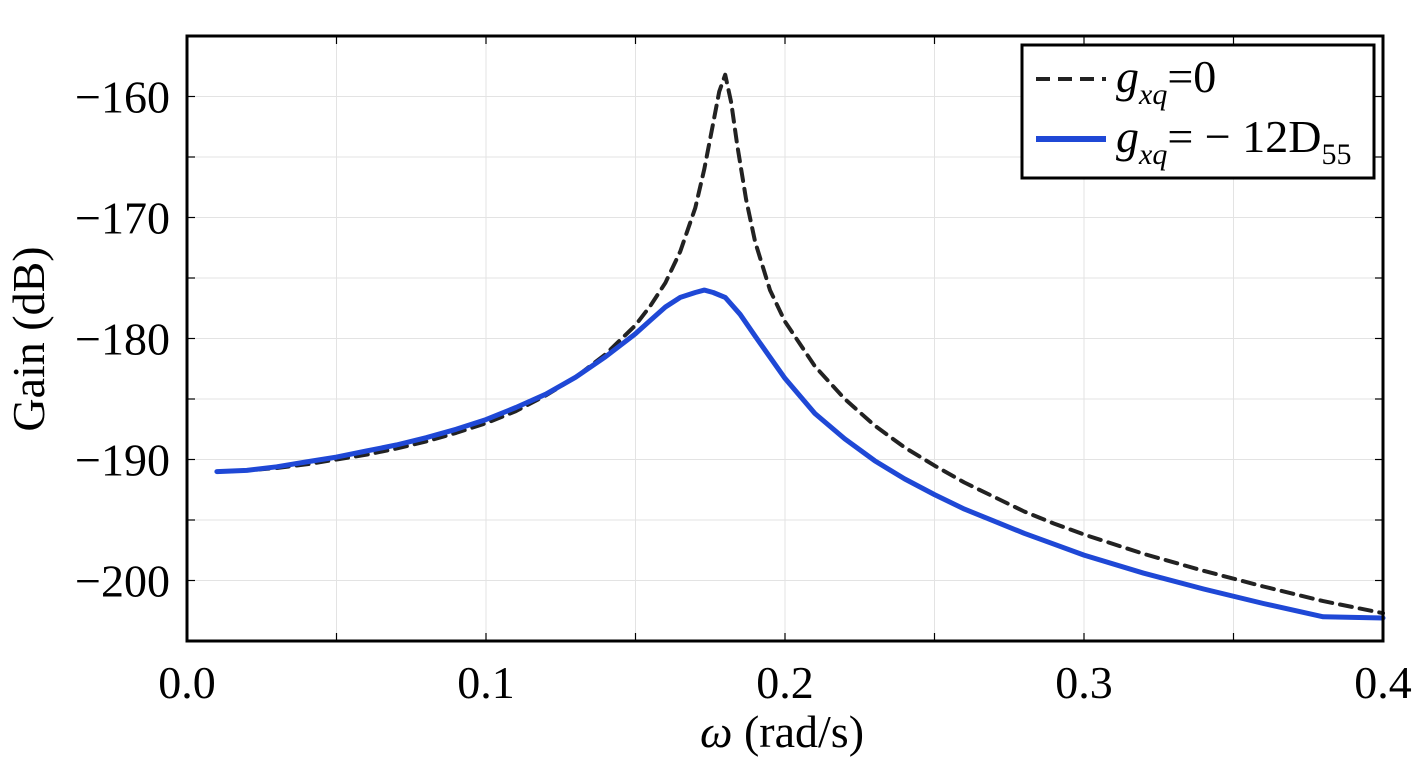 This screenshot has height=761, width=1418. I want to click on x-axis-label: ω (rad/s), so click(782, 731).